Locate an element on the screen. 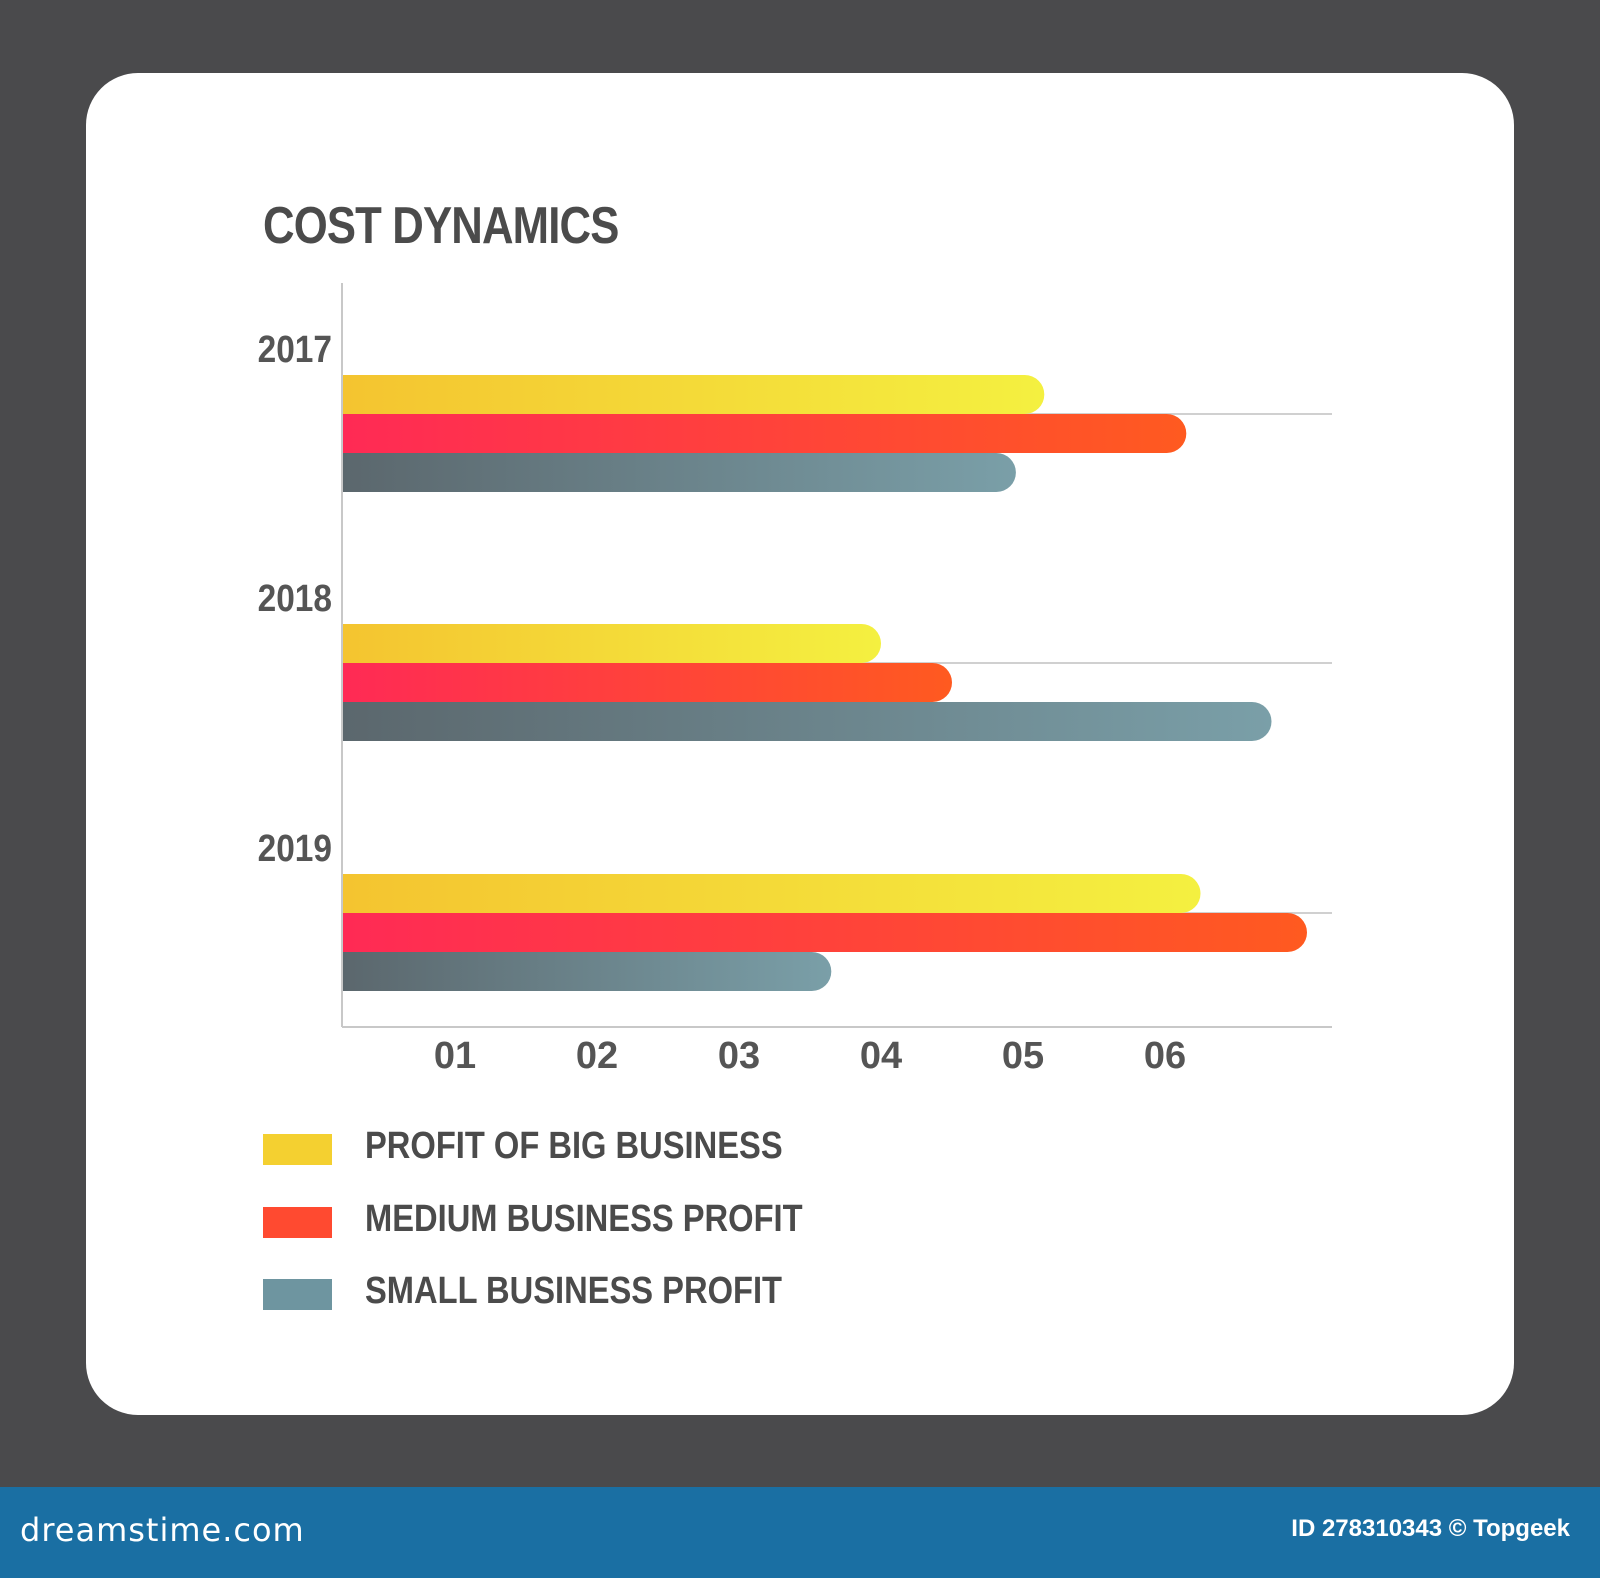  legend-swatch-big is located at coordinates (297, 1149).